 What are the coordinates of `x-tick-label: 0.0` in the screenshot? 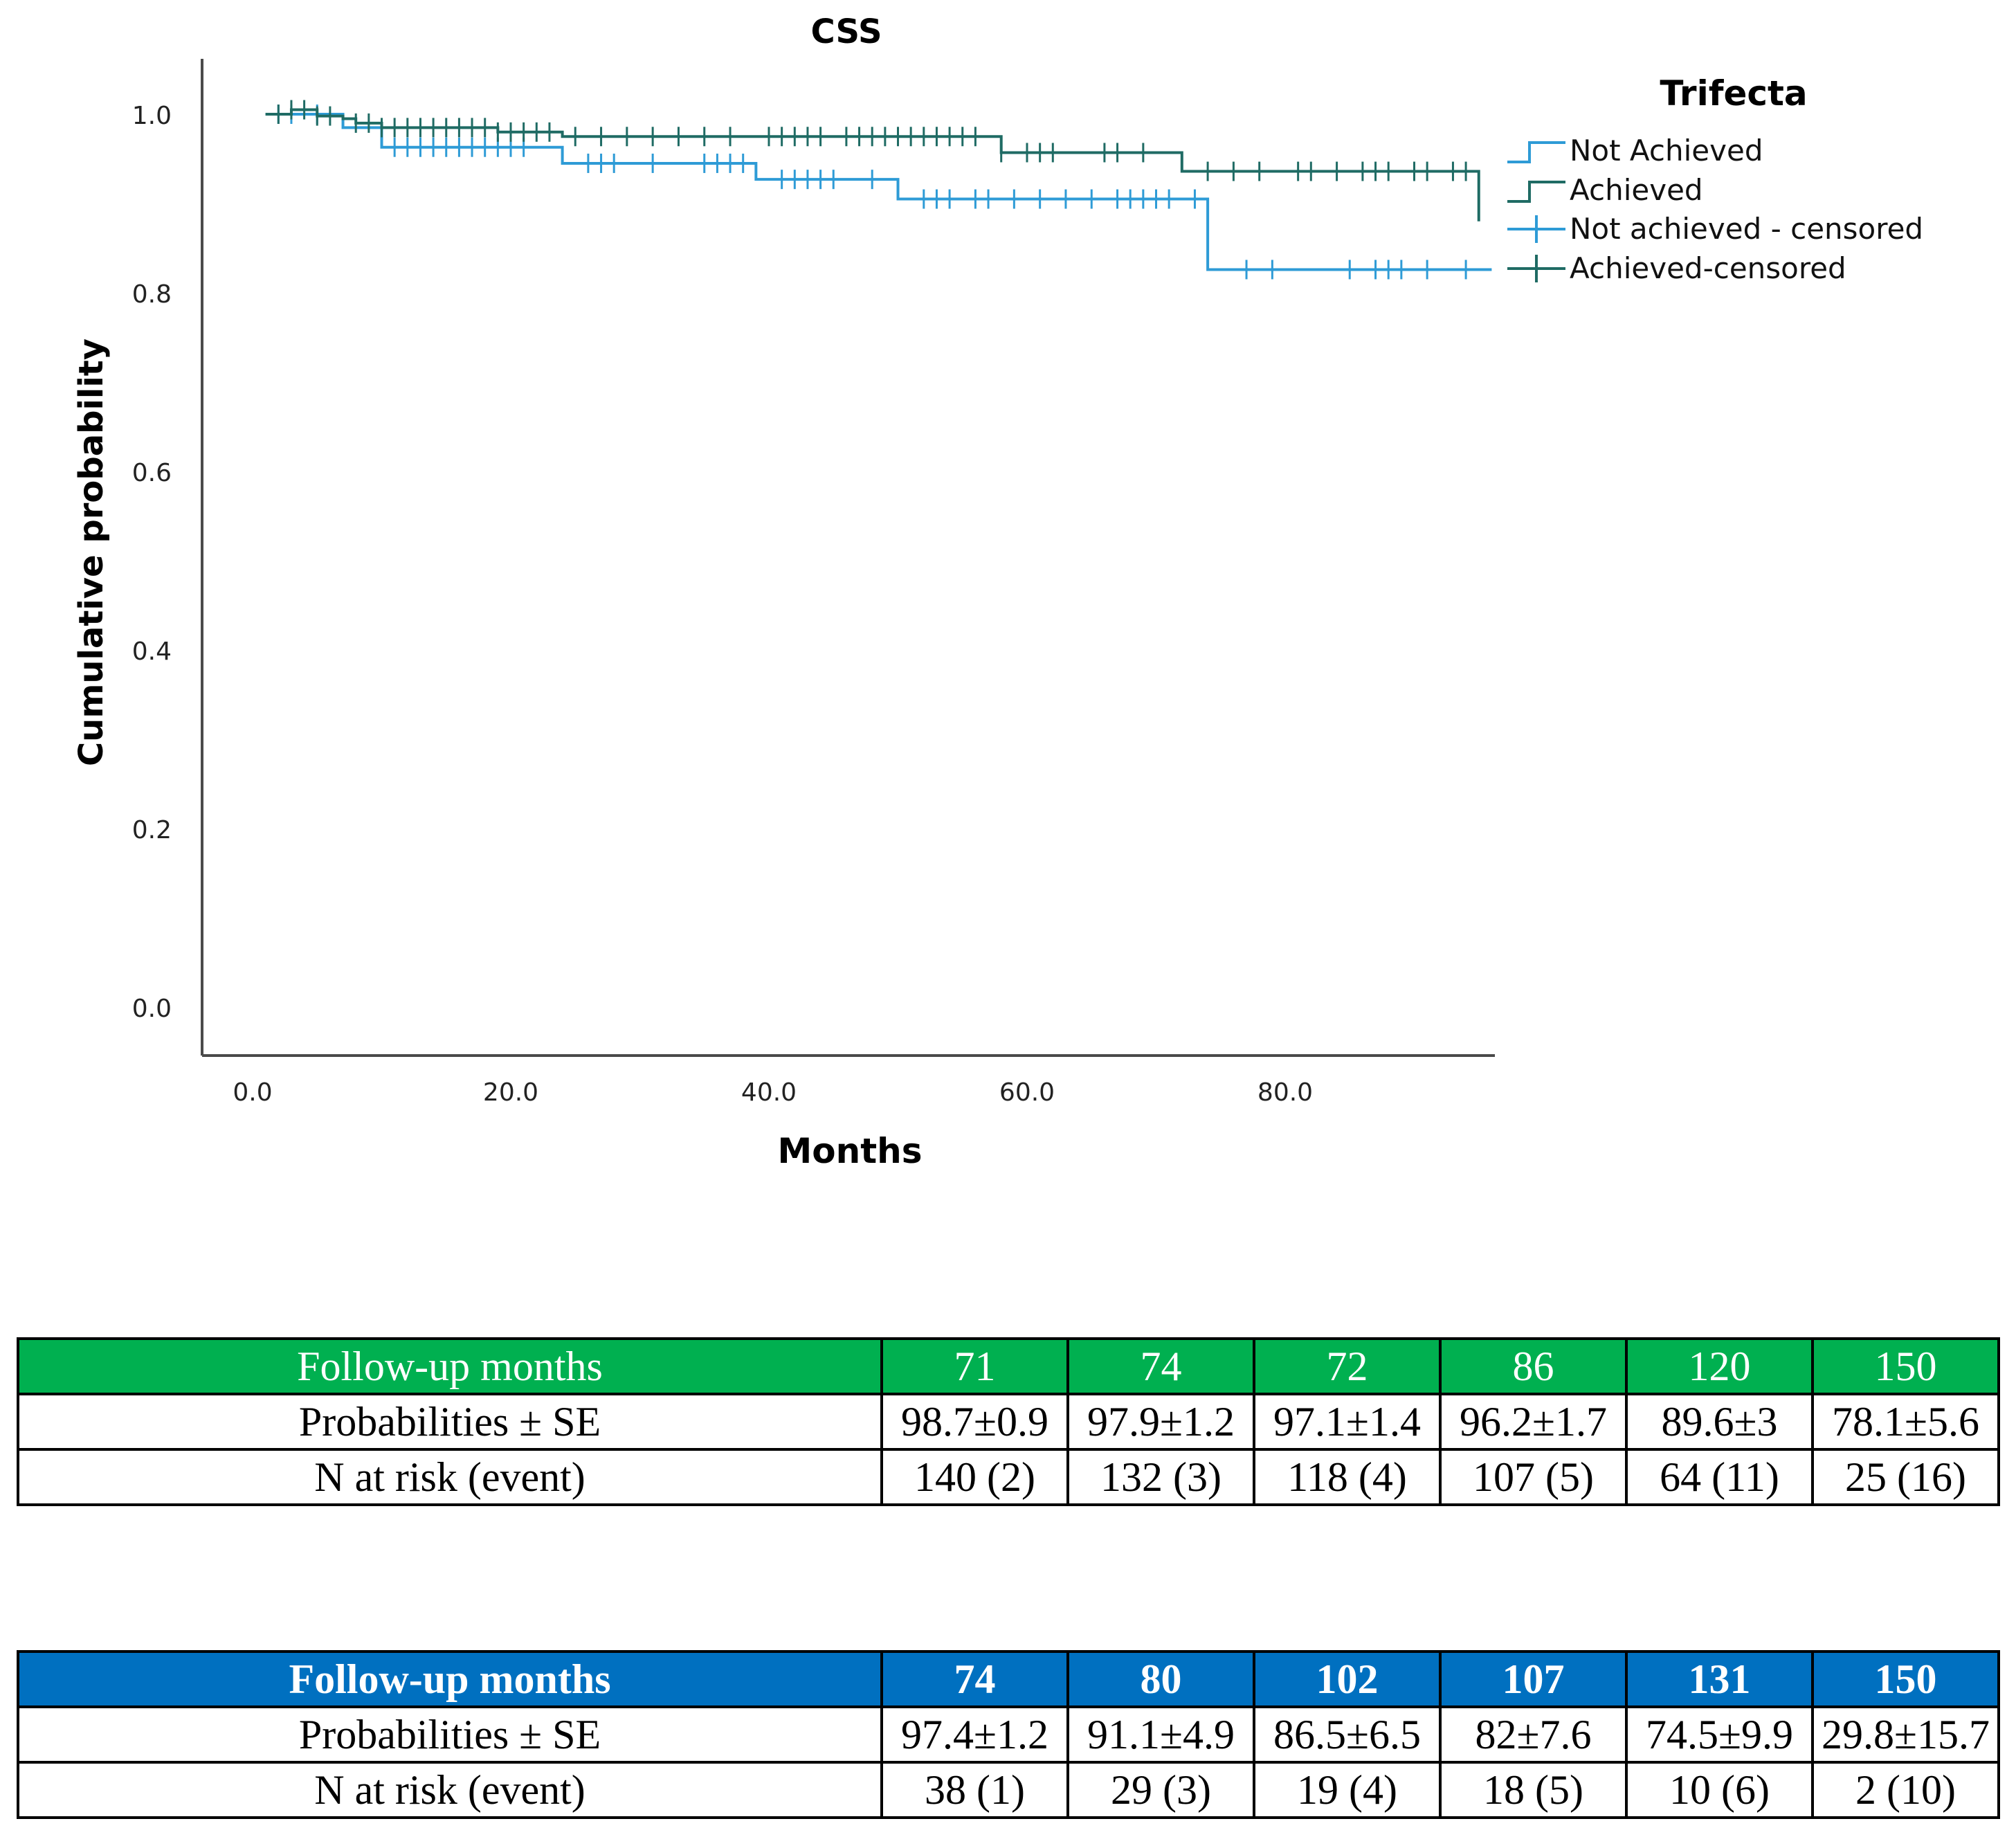 It's located at (252, 1092).